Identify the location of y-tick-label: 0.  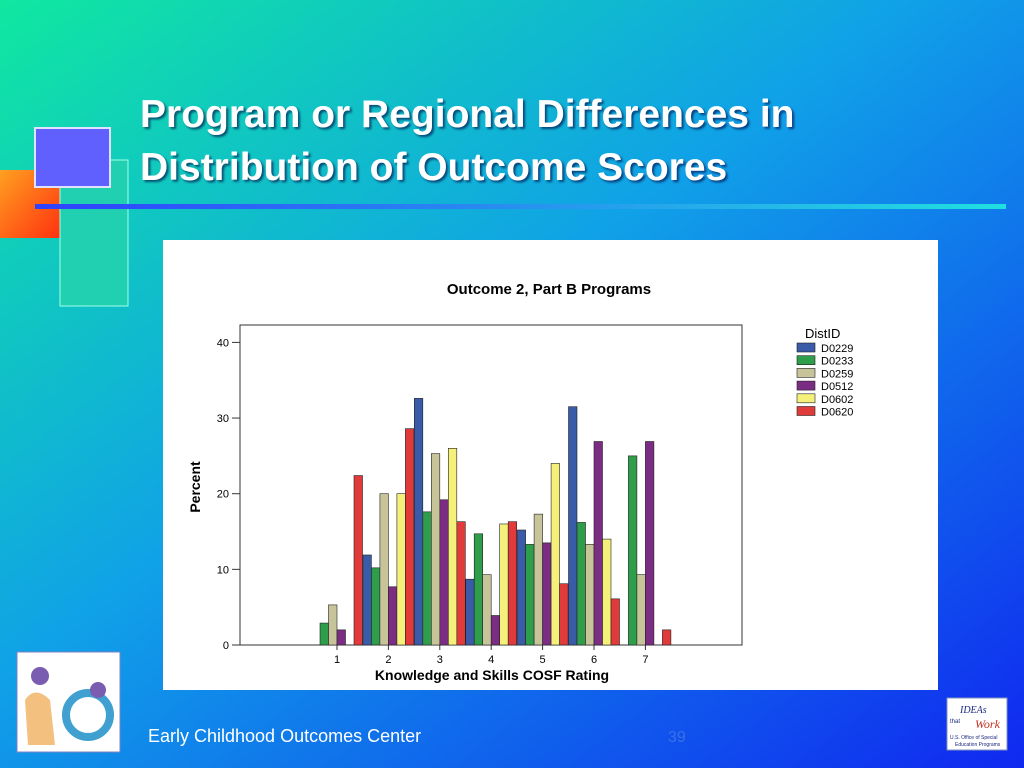
(226, 646).